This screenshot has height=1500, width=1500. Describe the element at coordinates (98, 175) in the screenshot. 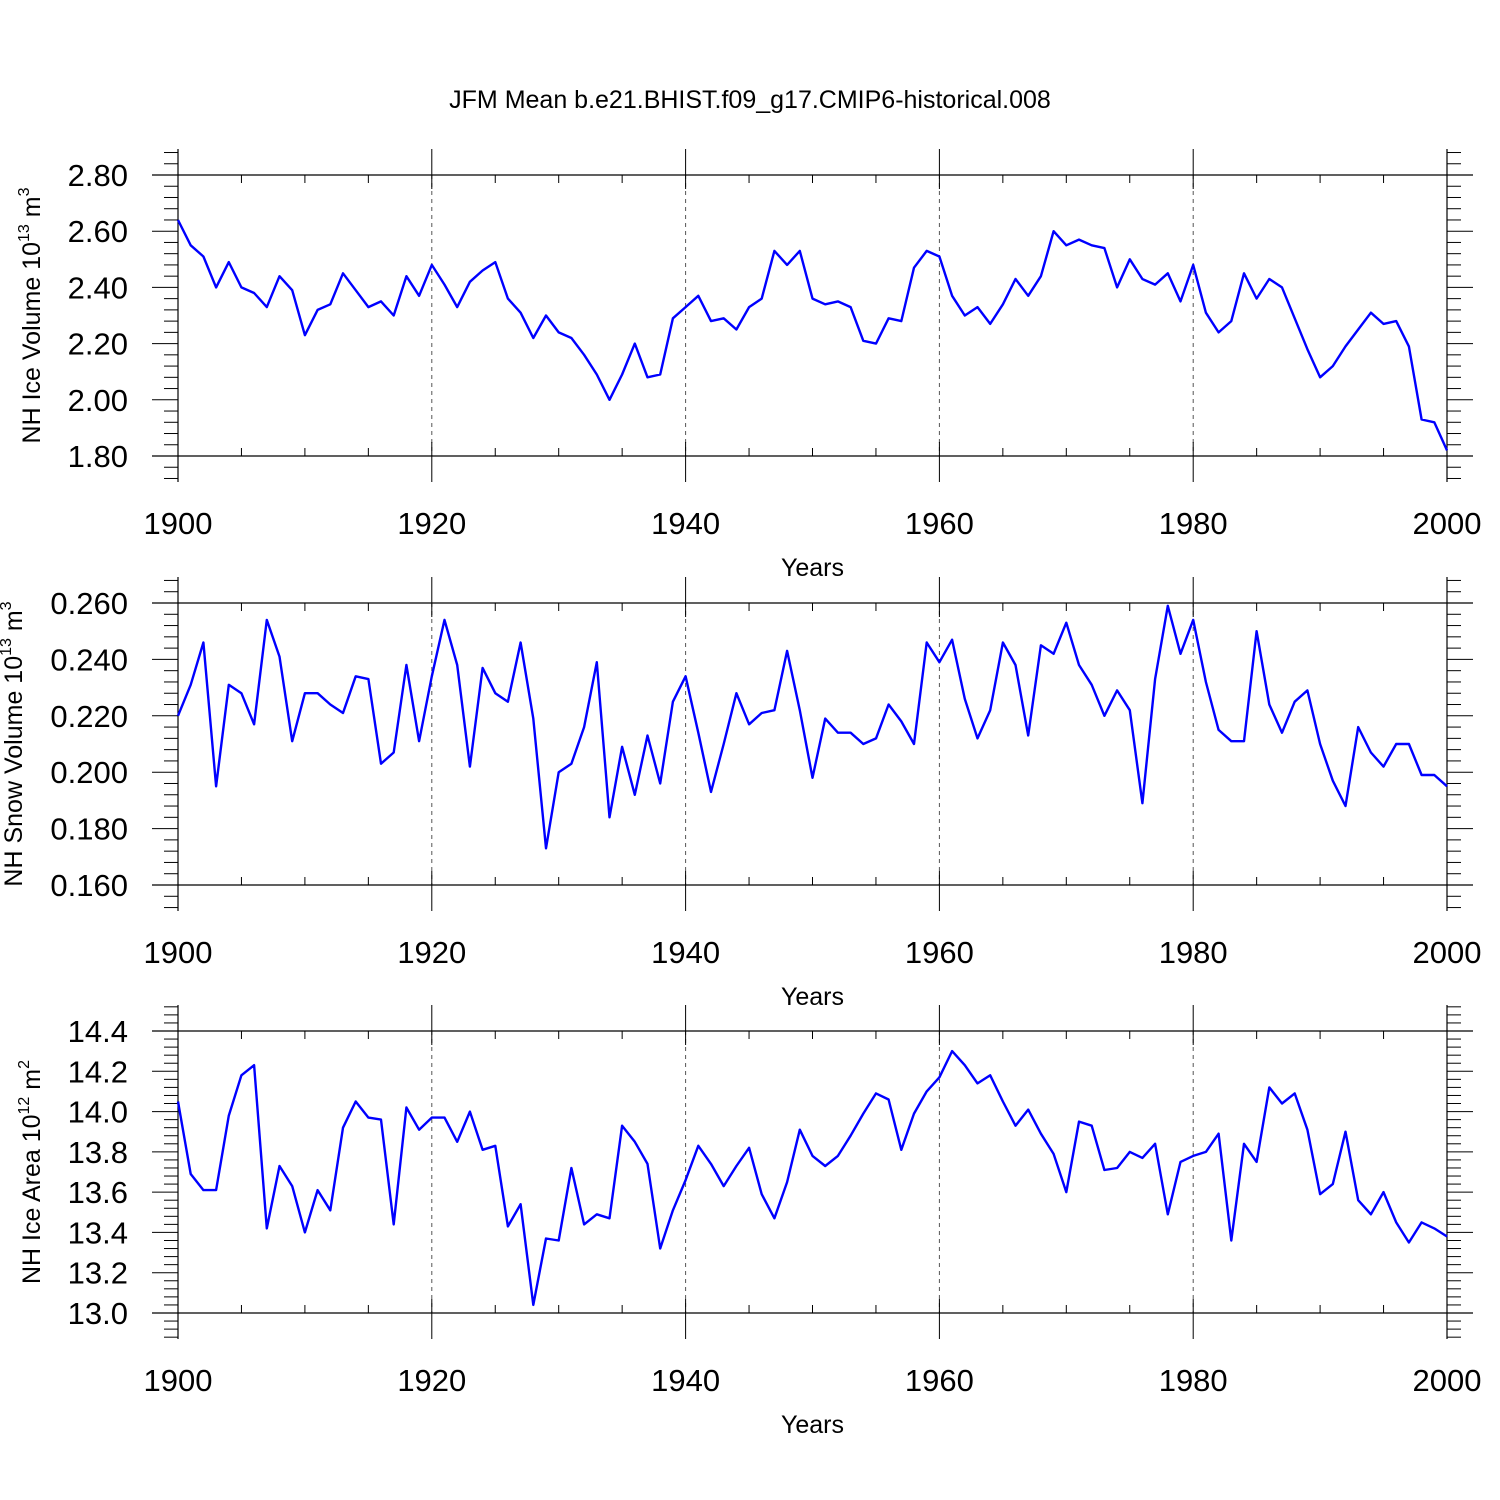

I see `y-tick-label: 2.80` at that location.